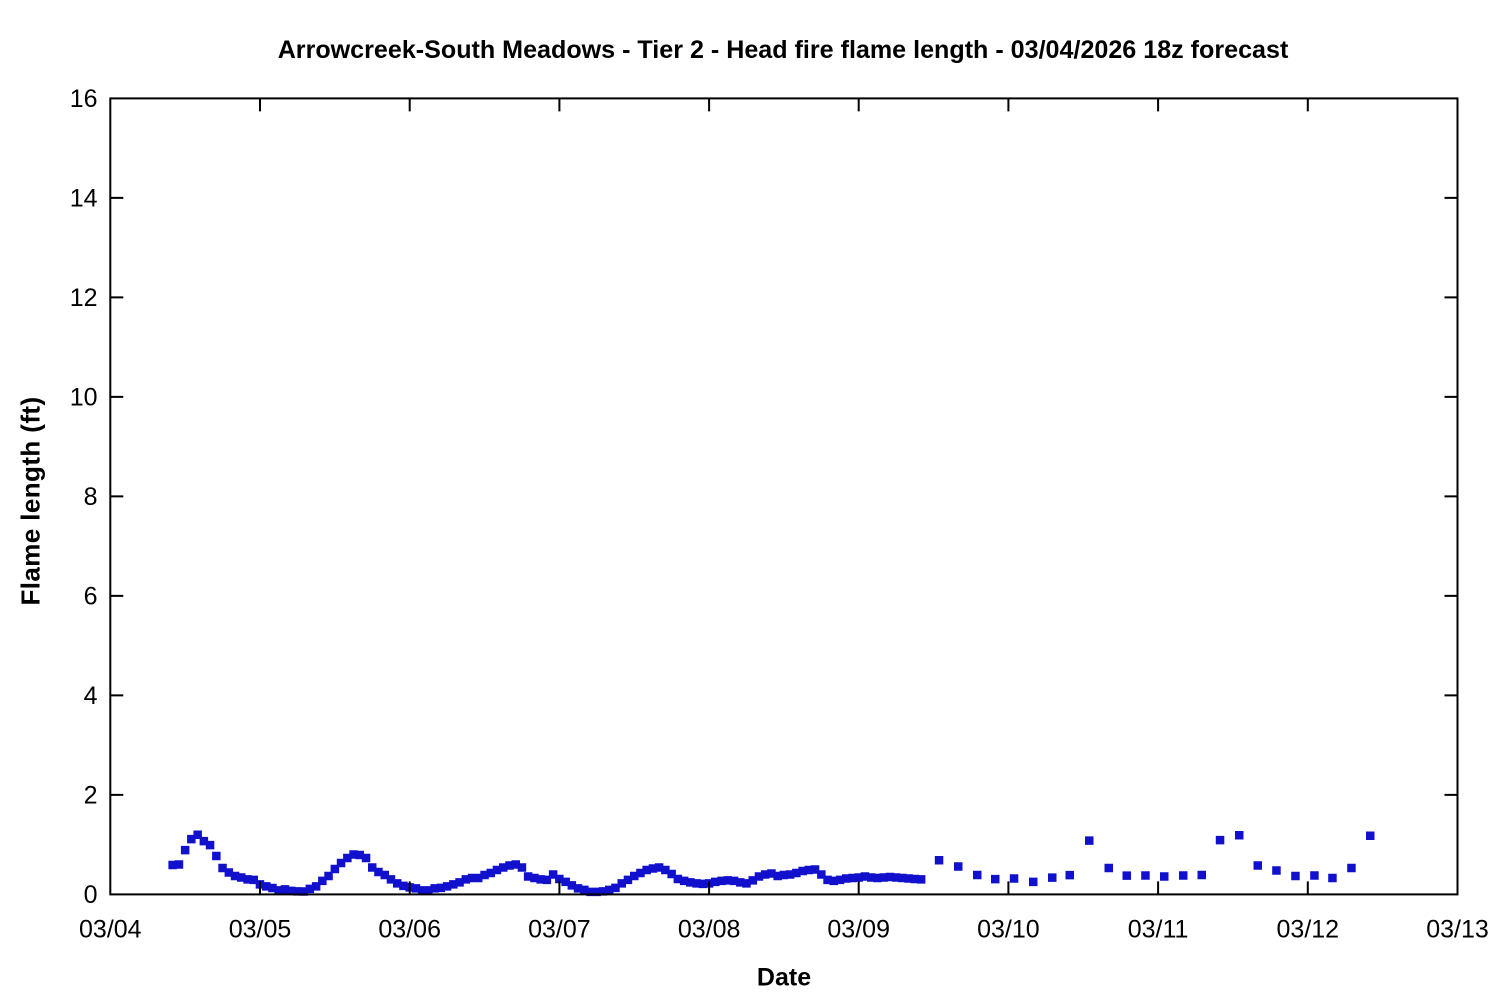 The height and width of the screenshot is (1000, 1500). What do you see at coordinates (110, 929) in the screenshot?
I see `svg-text: 03/04` at bounding box center [110, 929].